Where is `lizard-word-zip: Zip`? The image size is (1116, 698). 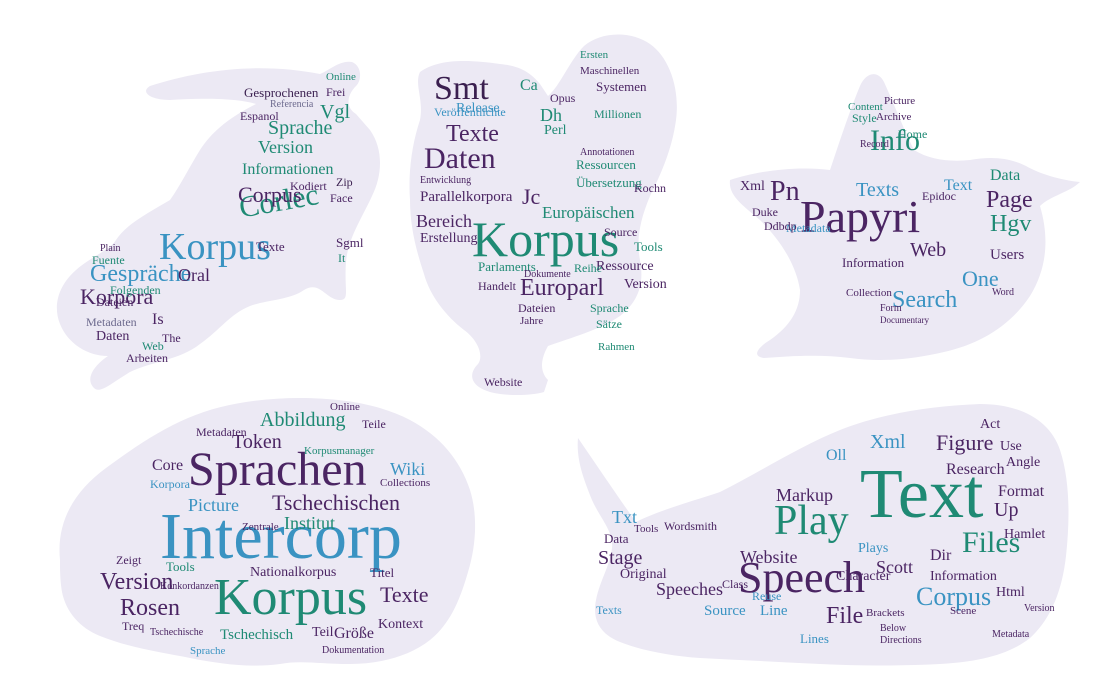
lizard-word-zip: Zip is located at coordinates (344, 182).